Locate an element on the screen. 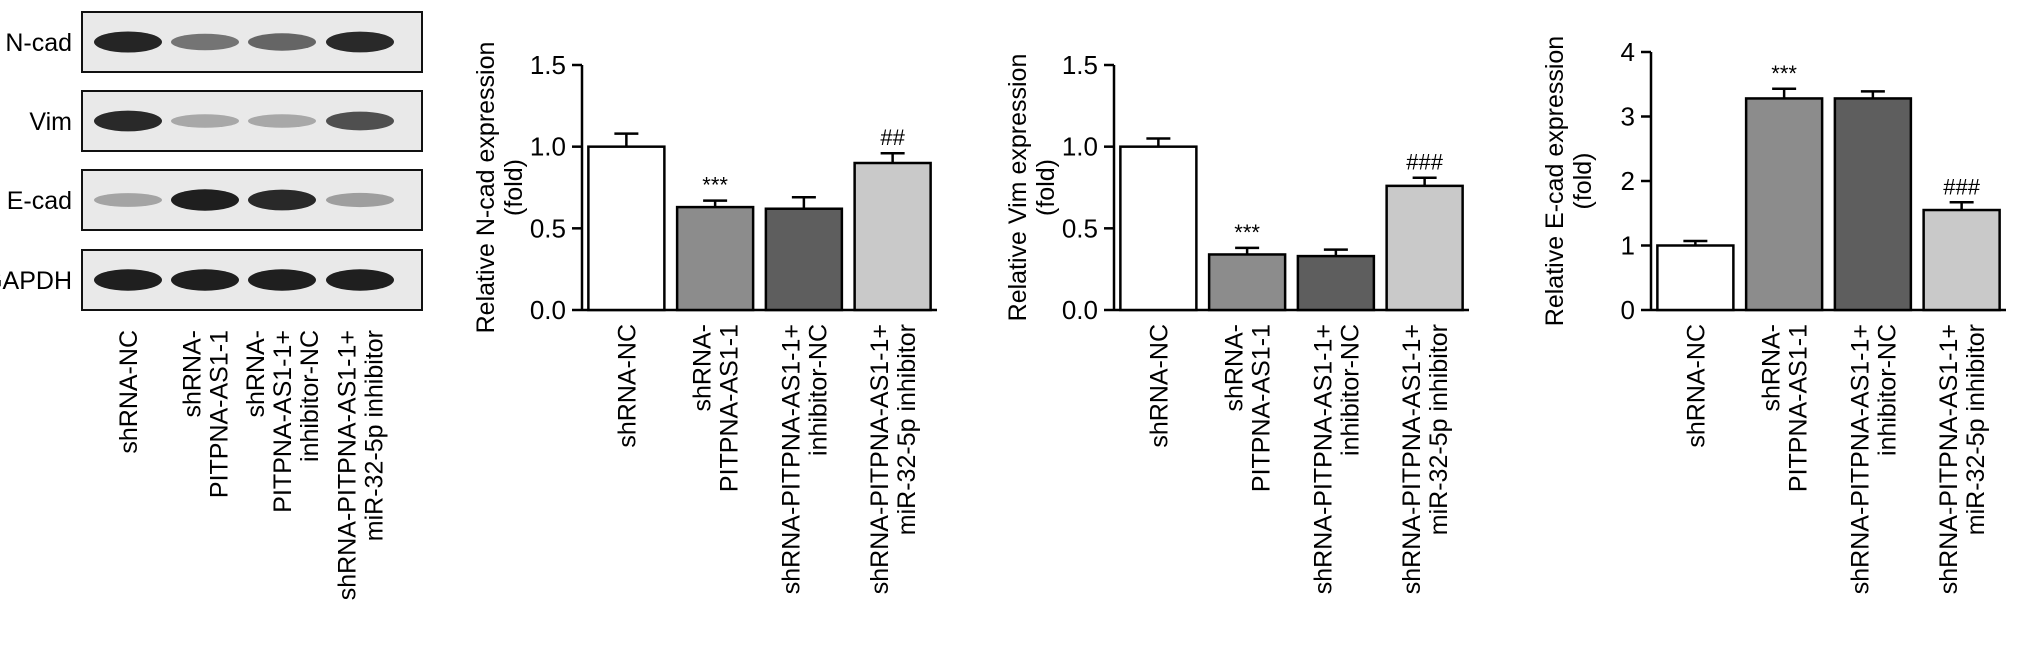 The width and height of the screenshot is (2031, 655). y-tick-label: 0 is located at coordinates (1628, 310).